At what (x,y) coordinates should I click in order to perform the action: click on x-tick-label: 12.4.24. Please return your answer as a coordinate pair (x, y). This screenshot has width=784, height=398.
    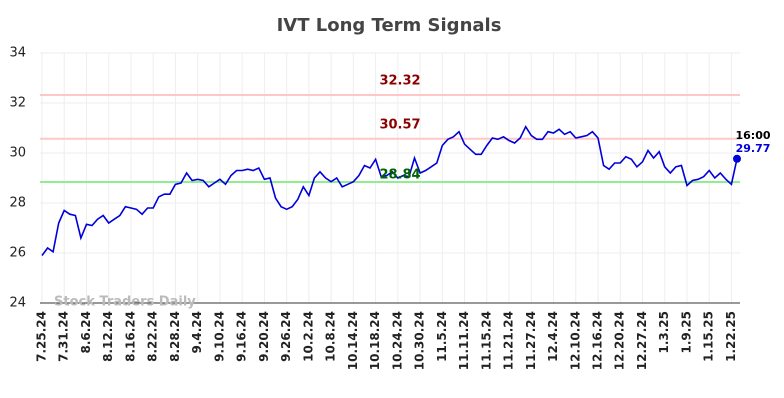
    Looking at the image, I should click on (553, 336).